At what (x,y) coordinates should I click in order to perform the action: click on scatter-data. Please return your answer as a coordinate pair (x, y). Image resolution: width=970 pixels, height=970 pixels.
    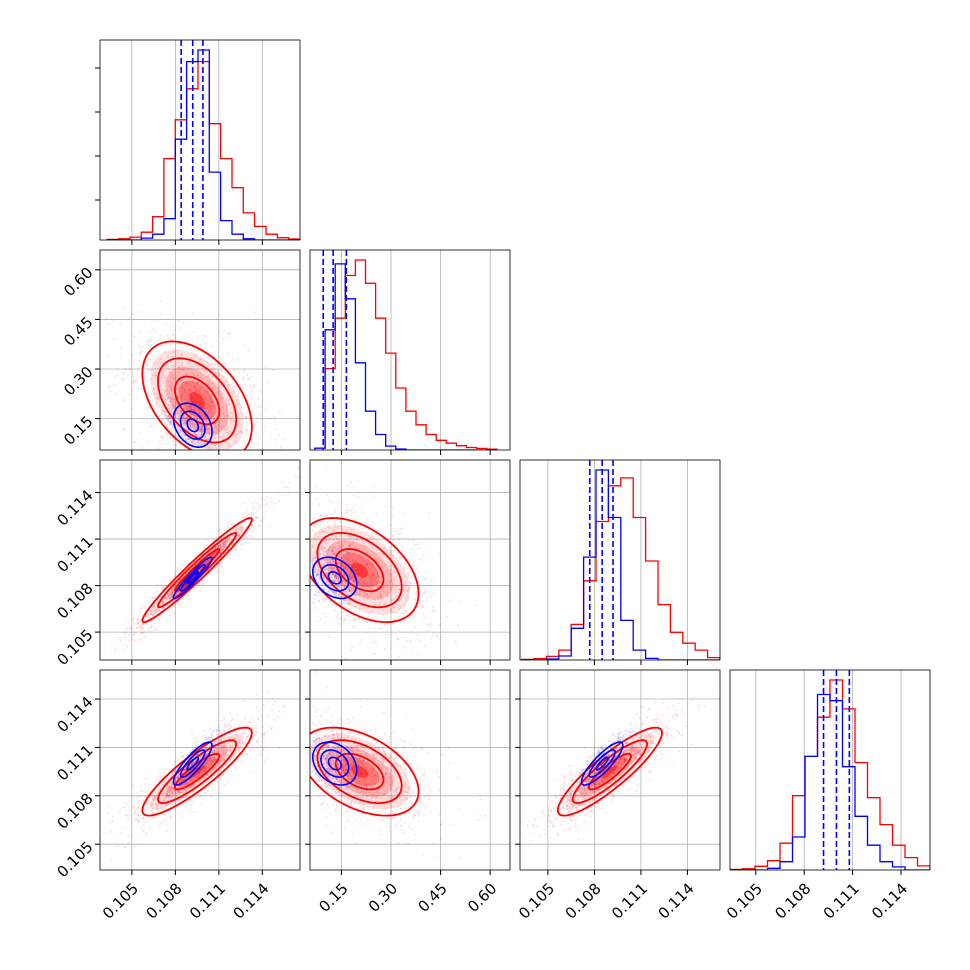
    Looking at the image, I should click on (205, 560).